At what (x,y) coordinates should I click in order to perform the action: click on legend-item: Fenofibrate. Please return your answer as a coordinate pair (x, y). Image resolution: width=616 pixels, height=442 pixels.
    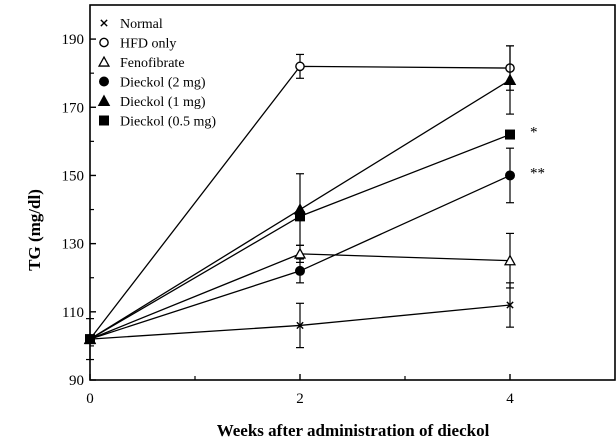
    Looking at the image, I should click on (141, 63).